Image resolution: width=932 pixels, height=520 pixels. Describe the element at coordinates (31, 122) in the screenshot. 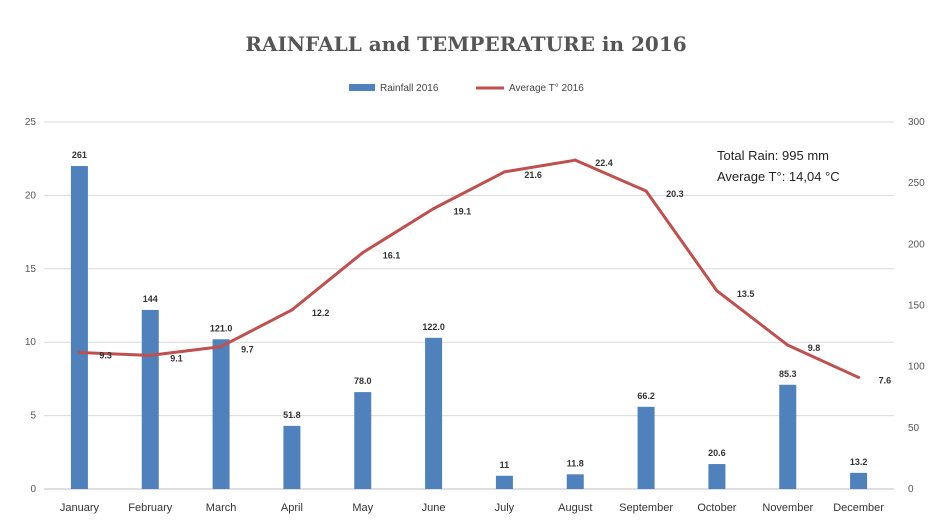

I see `left-tick-label: 25` at that location.